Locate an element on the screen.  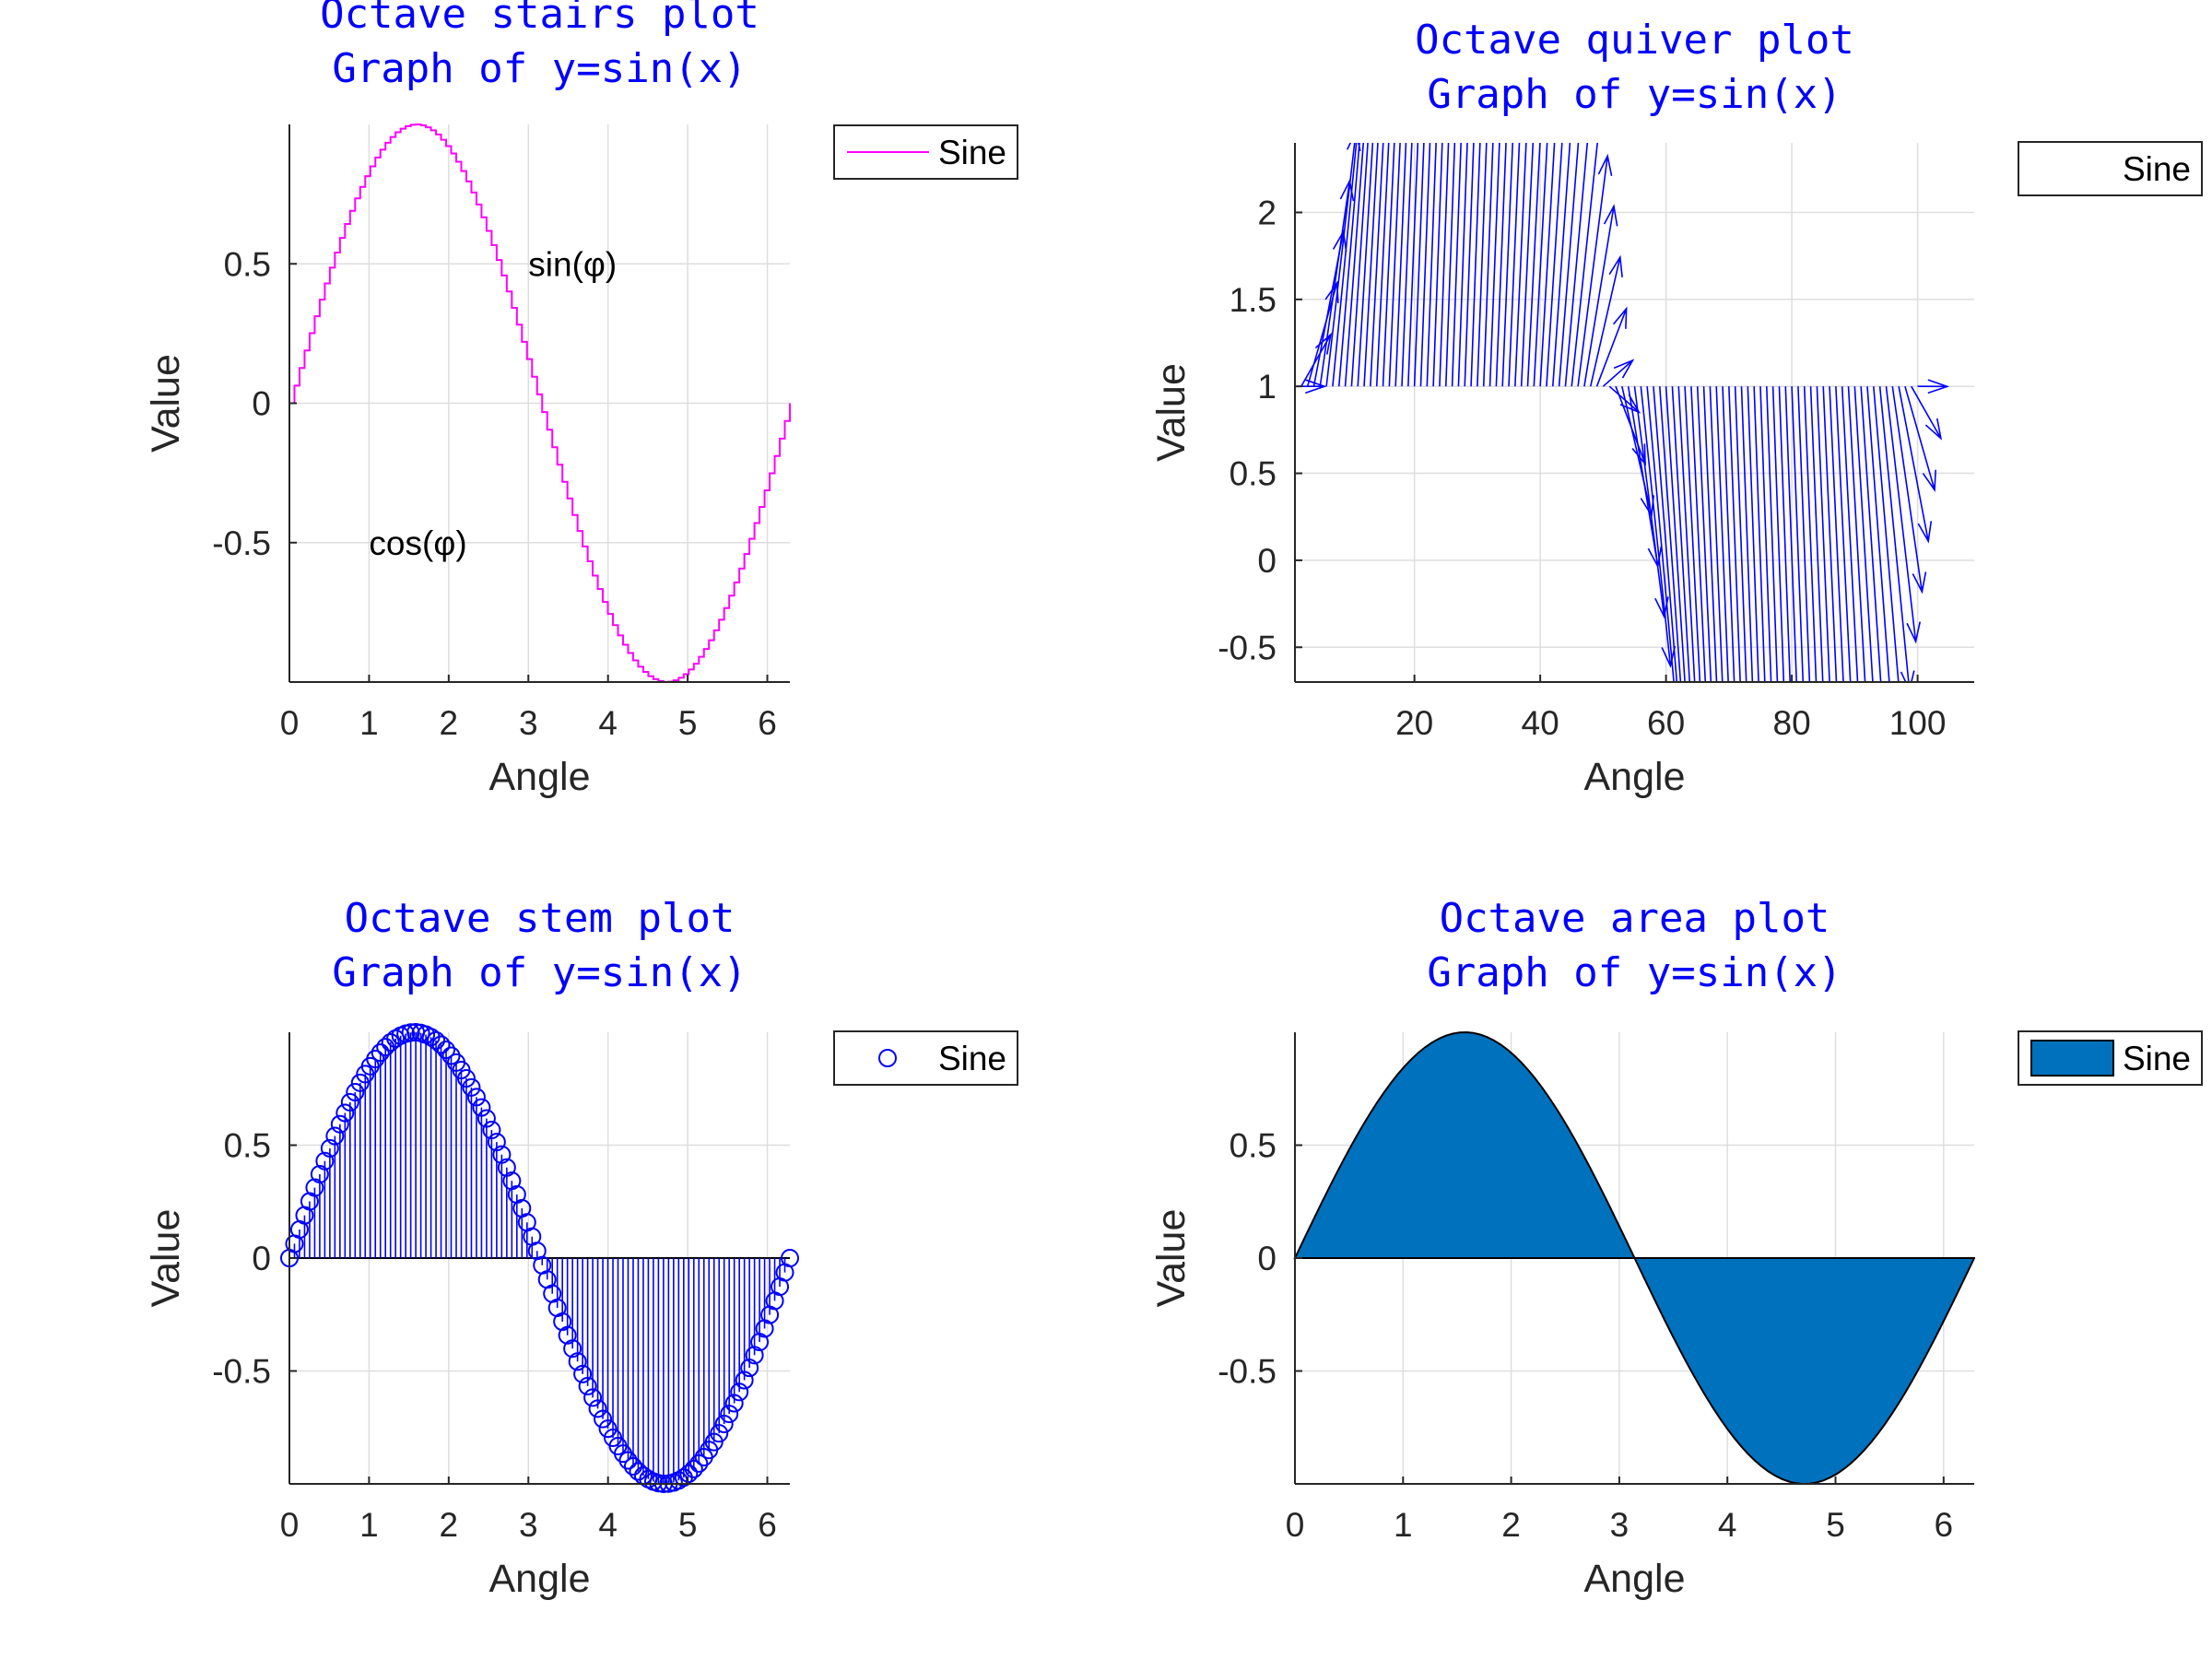
annotation-text: sin(φ) is located at coordinates (572, 264).